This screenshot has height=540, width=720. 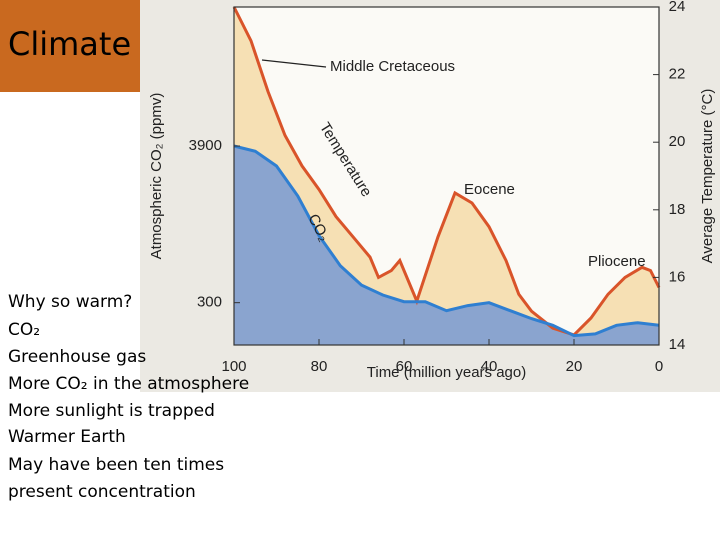 What do you see at coordinates (67, 437) in the screenshot?
I see `bullet-text: Warmer Earth` at bounding box center [67, 437].